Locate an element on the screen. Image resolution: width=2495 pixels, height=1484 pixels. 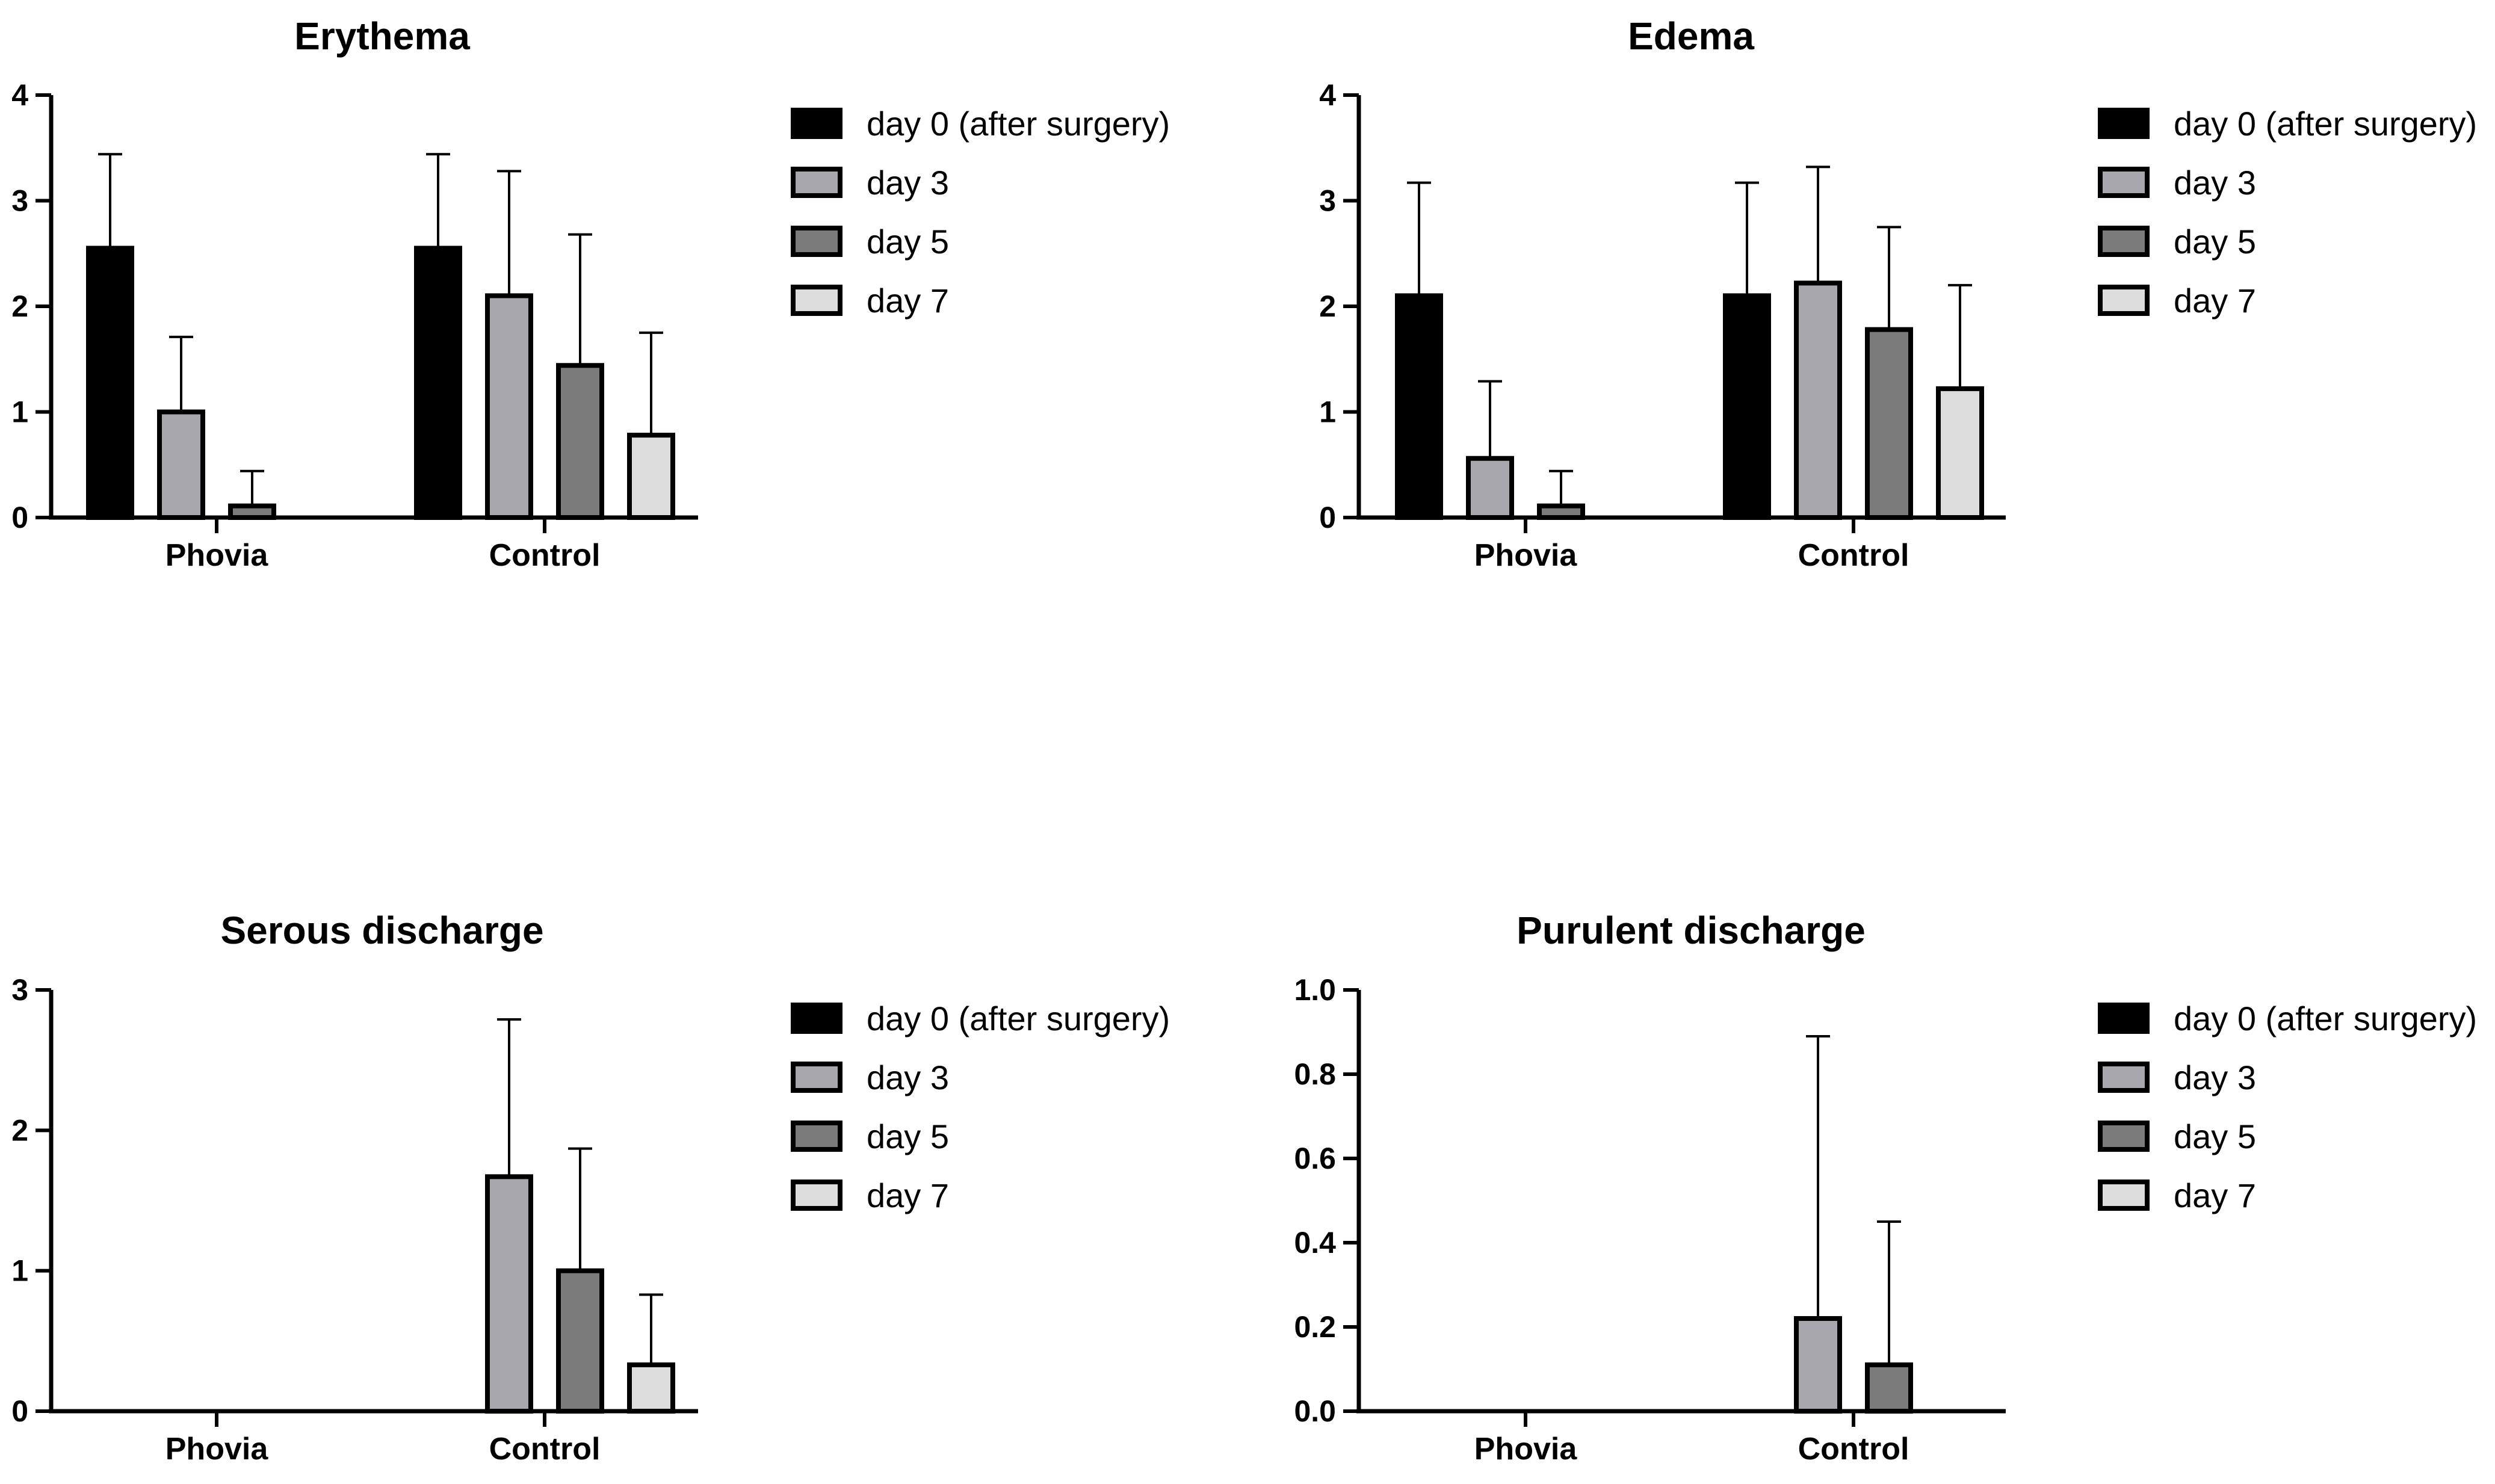
chart-title: Serous discharge is located at coordinates (382, 930).